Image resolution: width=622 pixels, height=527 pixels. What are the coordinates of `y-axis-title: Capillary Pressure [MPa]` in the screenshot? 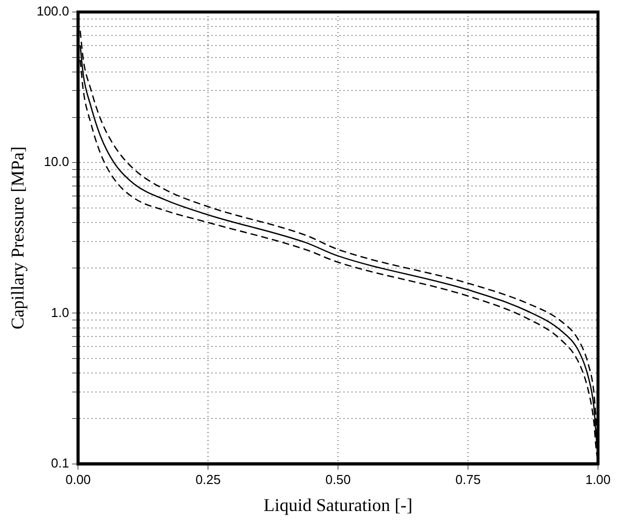 It's located at (18, 238).